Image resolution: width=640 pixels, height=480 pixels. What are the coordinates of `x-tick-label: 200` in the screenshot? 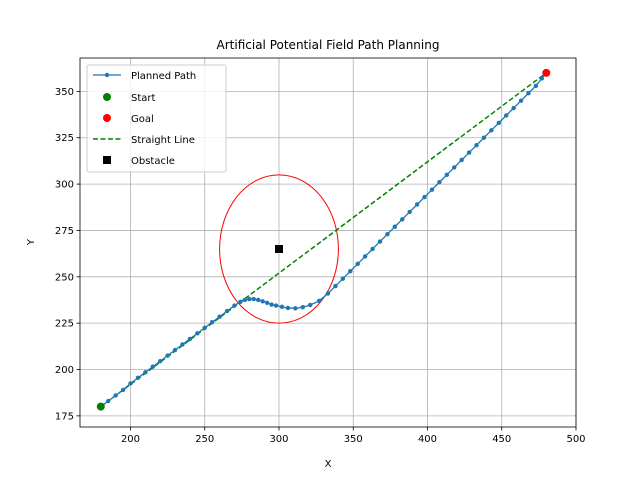 It's located at (130, 439).